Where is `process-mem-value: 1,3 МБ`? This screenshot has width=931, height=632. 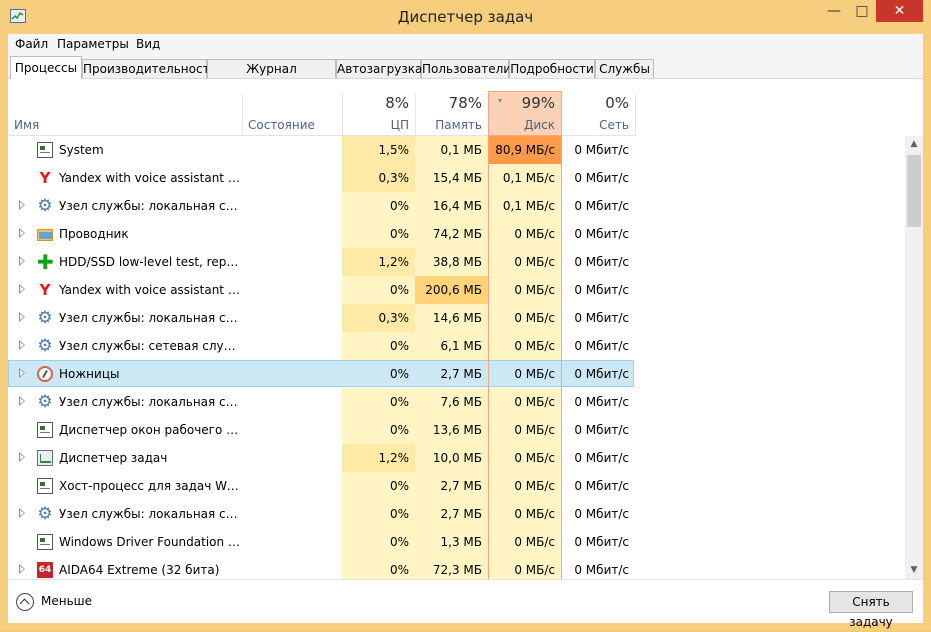
process-mem-value: 1,3 МБ is located at coordinates (451, 542).